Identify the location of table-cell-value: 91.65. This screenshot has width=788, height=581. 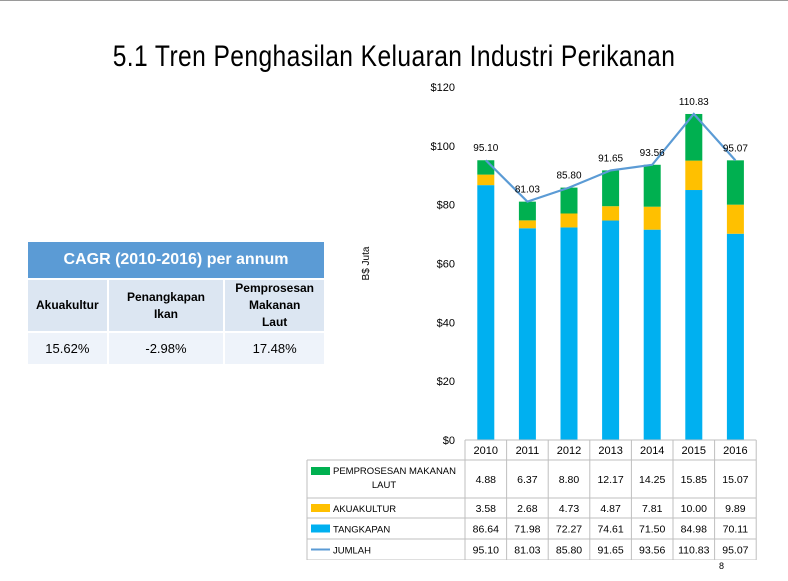
(610, 551).